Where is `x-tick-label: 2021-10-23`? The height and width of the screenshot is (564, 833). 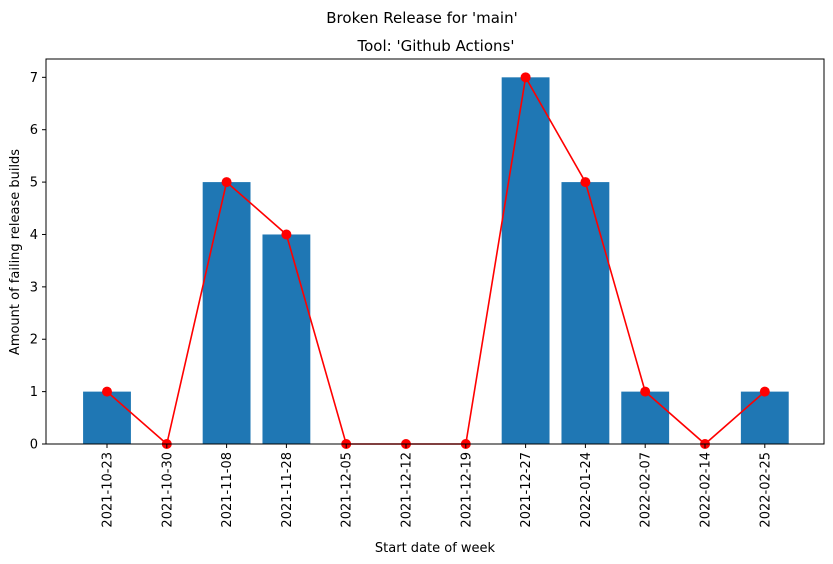 x-tick-label: 2021-10-23 is located at coordinates (108, 490).